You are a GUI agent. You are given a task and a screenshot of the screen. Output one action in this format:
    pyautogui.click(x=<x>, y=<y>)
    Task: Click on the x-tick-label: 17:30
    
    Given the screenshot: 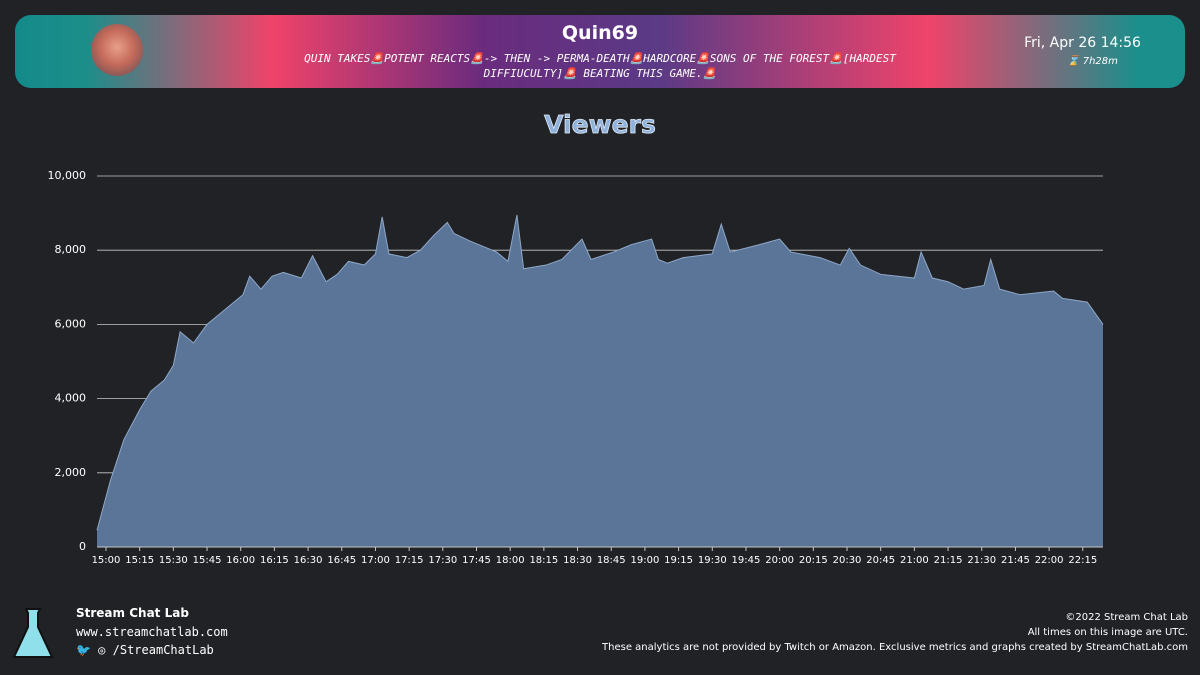 What is the action you would take?
    pyautogui.click(x=442, y=560)
    